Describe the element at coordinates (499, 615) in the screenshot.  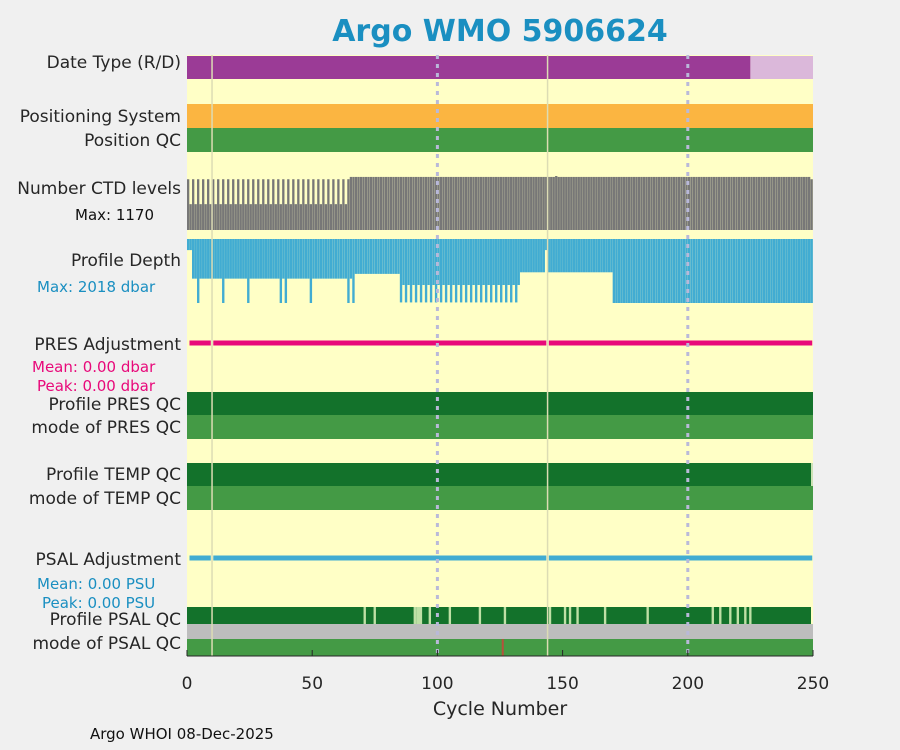
I see `profile-psal-qc-bar` at that location.